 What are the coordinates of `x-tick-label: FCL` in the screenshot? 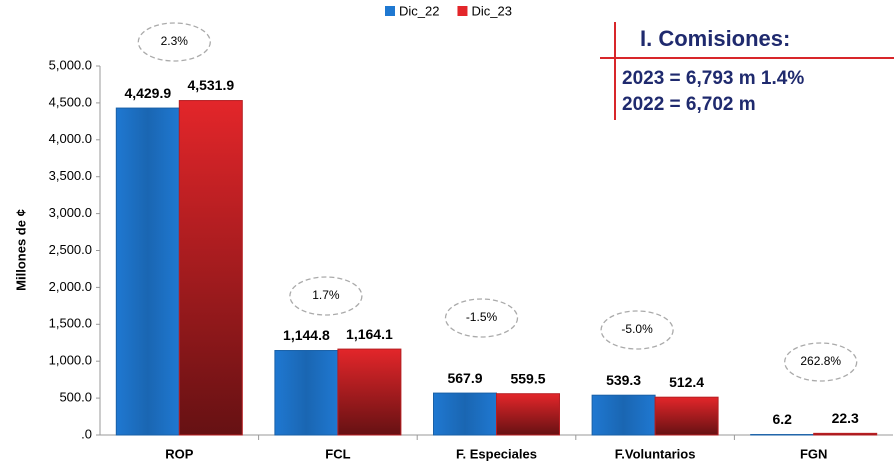 It's located at (337, 453).